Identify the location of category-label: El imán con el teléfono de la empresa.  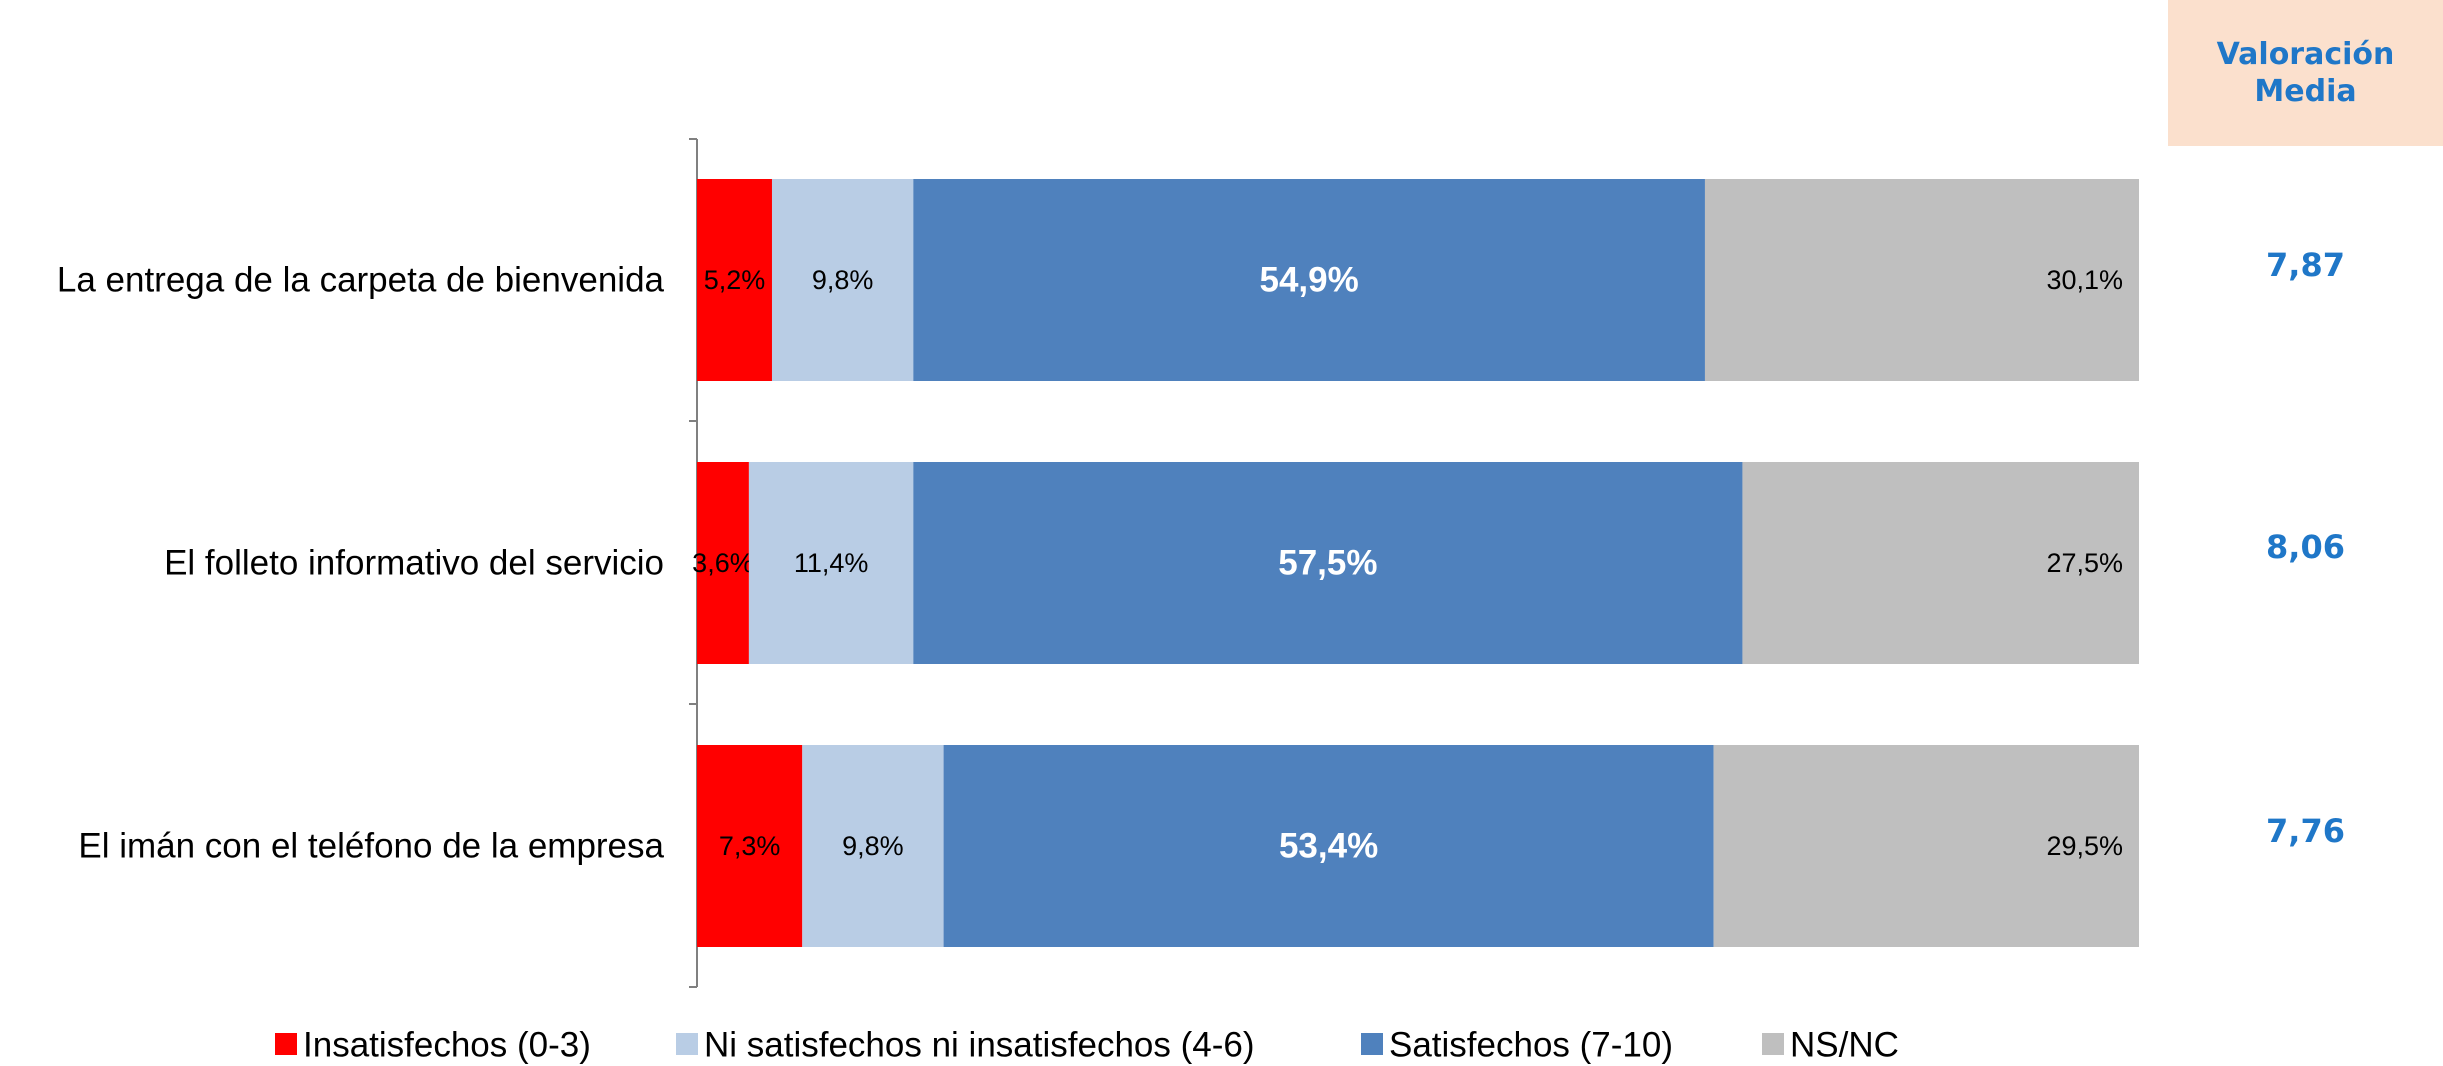
(371, 846).